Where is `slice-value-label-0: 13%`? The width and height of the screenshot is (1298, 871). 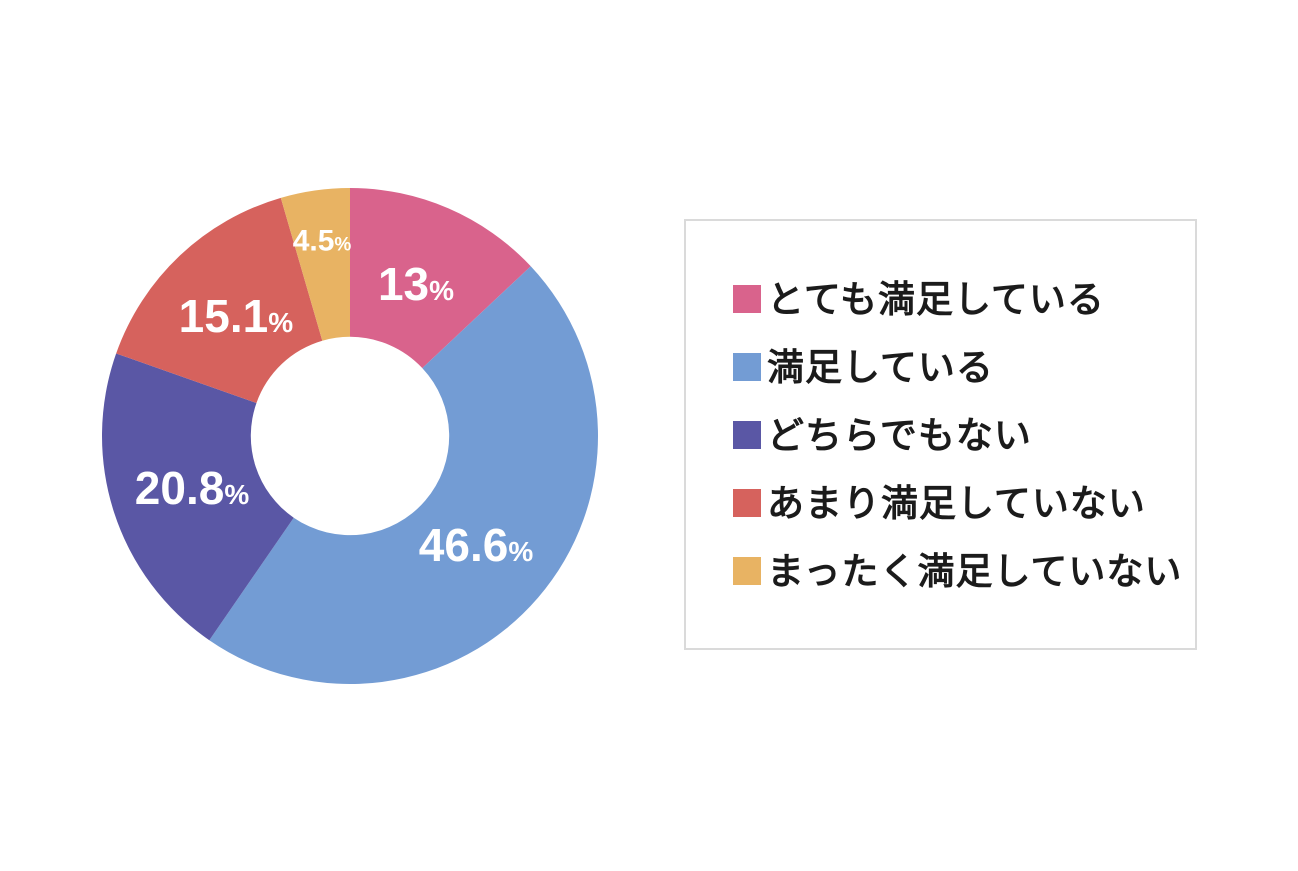 slice-value-label-0: 13% is located at coordinates (416, 284).